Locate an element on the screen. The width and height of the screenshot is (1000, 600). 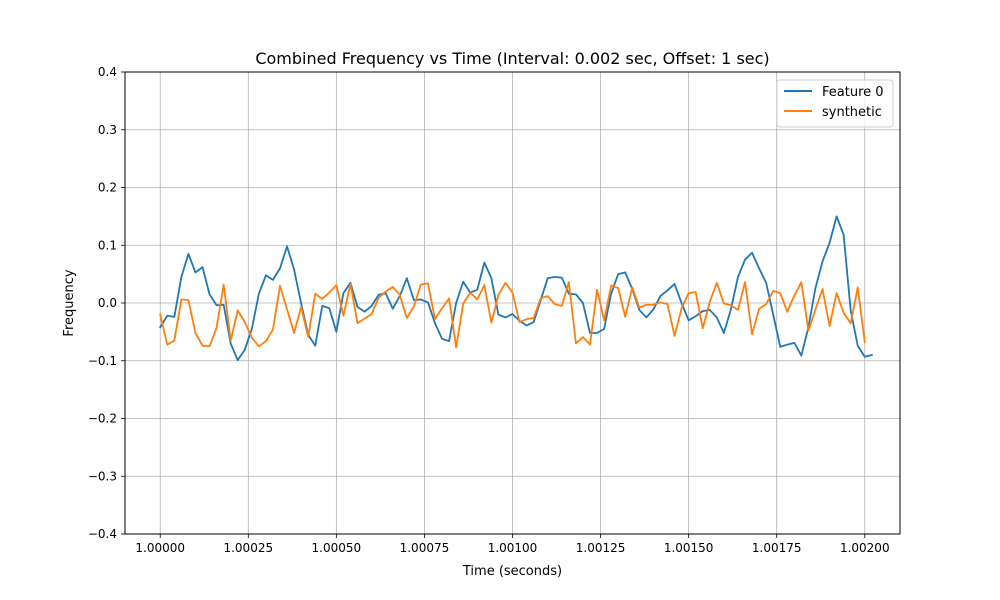
y-tick-label: 0.0 is located at coordinates (107, 303).